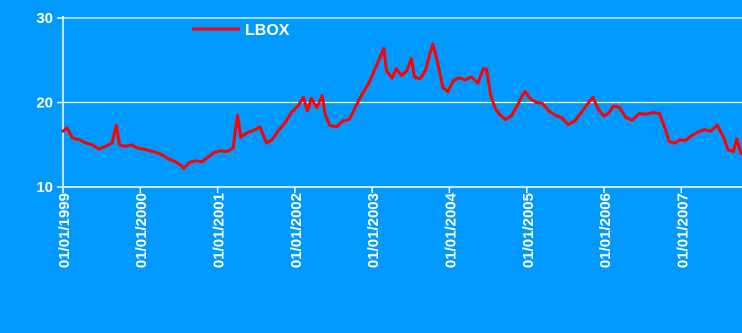 This screenshot has width=742, height=333. I want to click on x-tick-label-5: 01/01/2004, so click(450, 230).